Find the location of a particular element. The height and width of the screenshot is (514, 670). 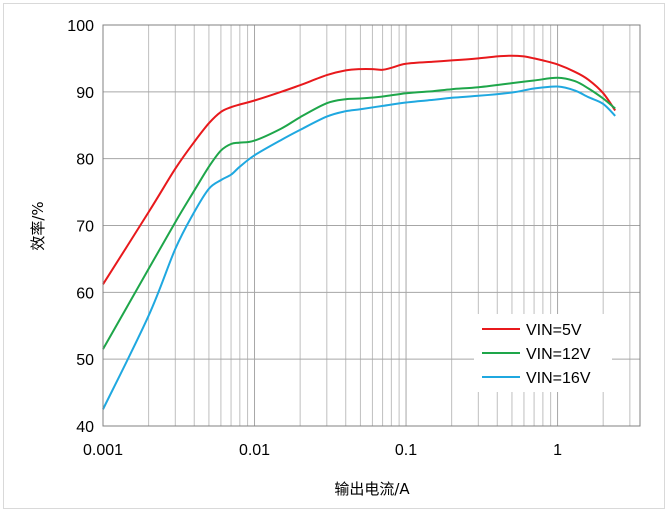

x-tick-label: 0.001 is located at coordinates (103, 450).